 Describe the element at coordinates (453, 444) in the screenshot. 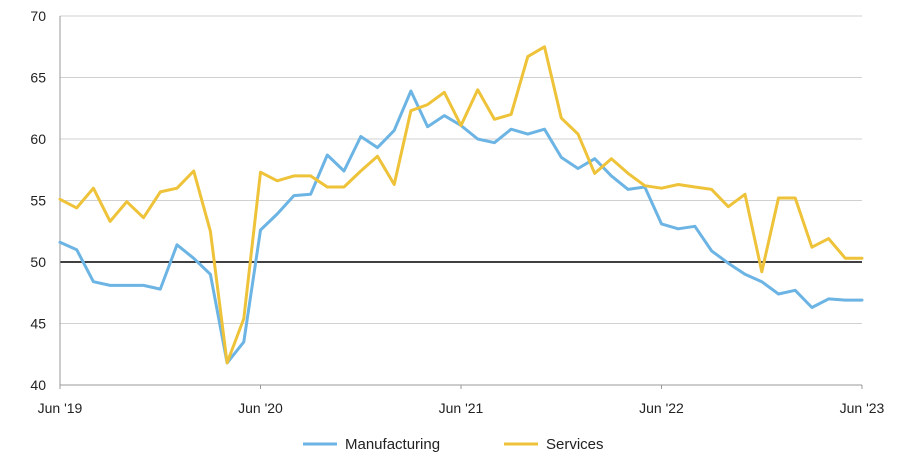

I see `legend: Manufacturing Services` at that location.